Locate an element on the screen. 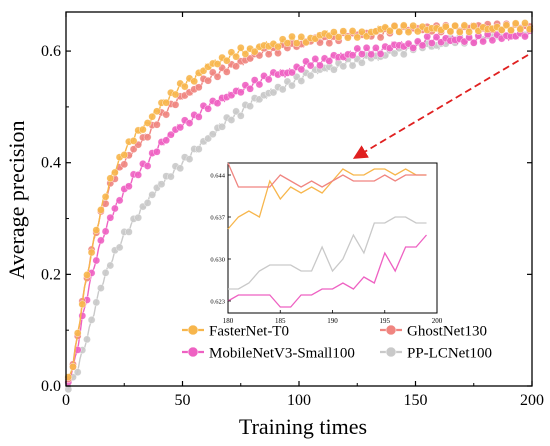 The height and width of the screenshot is (446, 550). inset-series-fasternet-t0 is located at coordinates (327, 199).